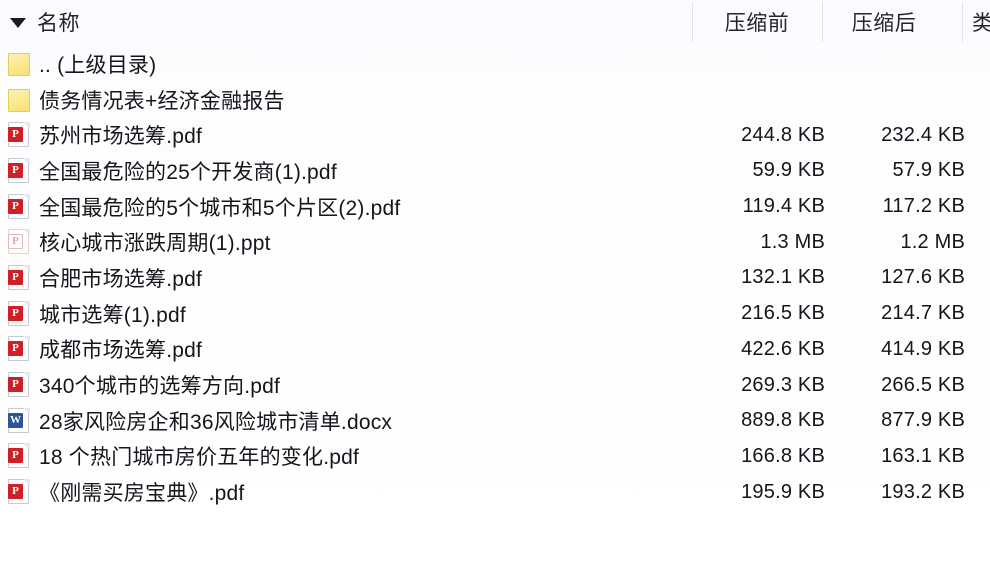 This screenshot has height=572, width=990. Describe the element at coordinates (783, 348) in the screenshot. I see `file-size-before: 422.6 KB` at that location.